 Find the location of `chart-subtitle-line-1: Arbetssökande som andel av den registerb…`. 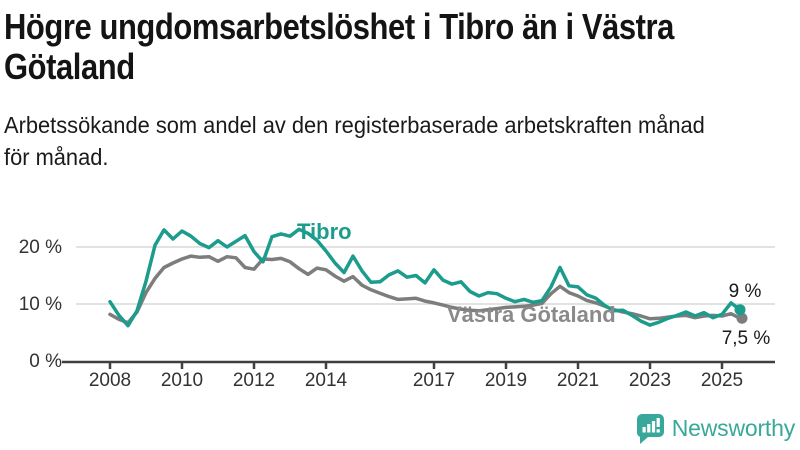

chart-subtitle-line-1: Arbetssökande som andel av den registerb… is located at coordinates (354, 125).